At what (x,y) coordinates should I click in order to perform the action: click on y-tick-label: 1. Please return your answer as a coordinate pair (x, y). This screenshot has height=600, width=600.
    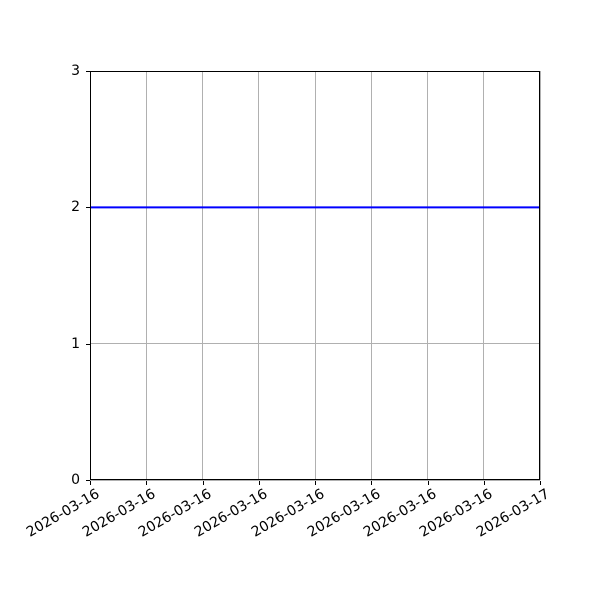
    Looking at the image, I should click on (75, 343).